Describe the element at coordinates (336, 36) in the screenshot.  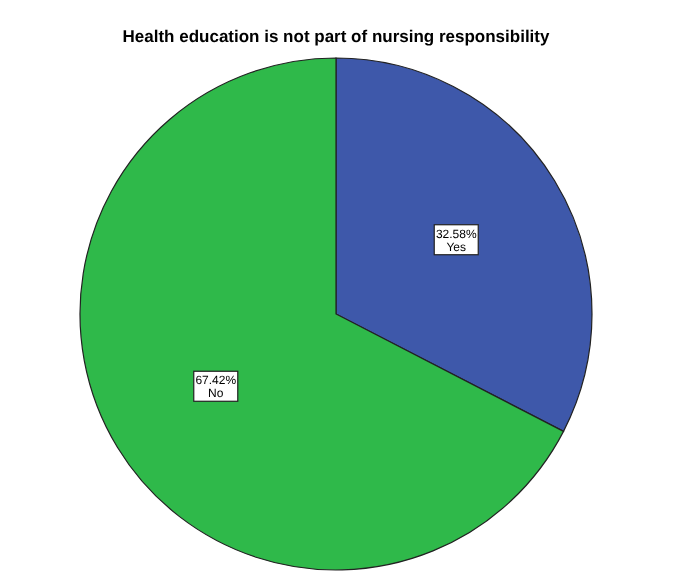
I see `chart-title: Health education is not part of nursing responsibility` at that location.